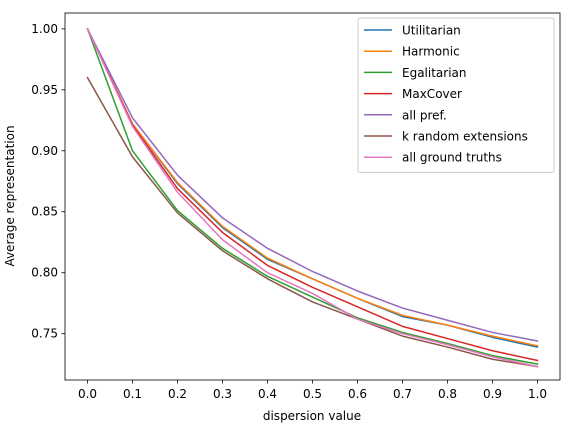 This screenshot has width=571, height=428. What do you see at coordinates (434, 73) in the screenshot?
I see `legend-label: Egalitarian` at bounding box center [434, 73].